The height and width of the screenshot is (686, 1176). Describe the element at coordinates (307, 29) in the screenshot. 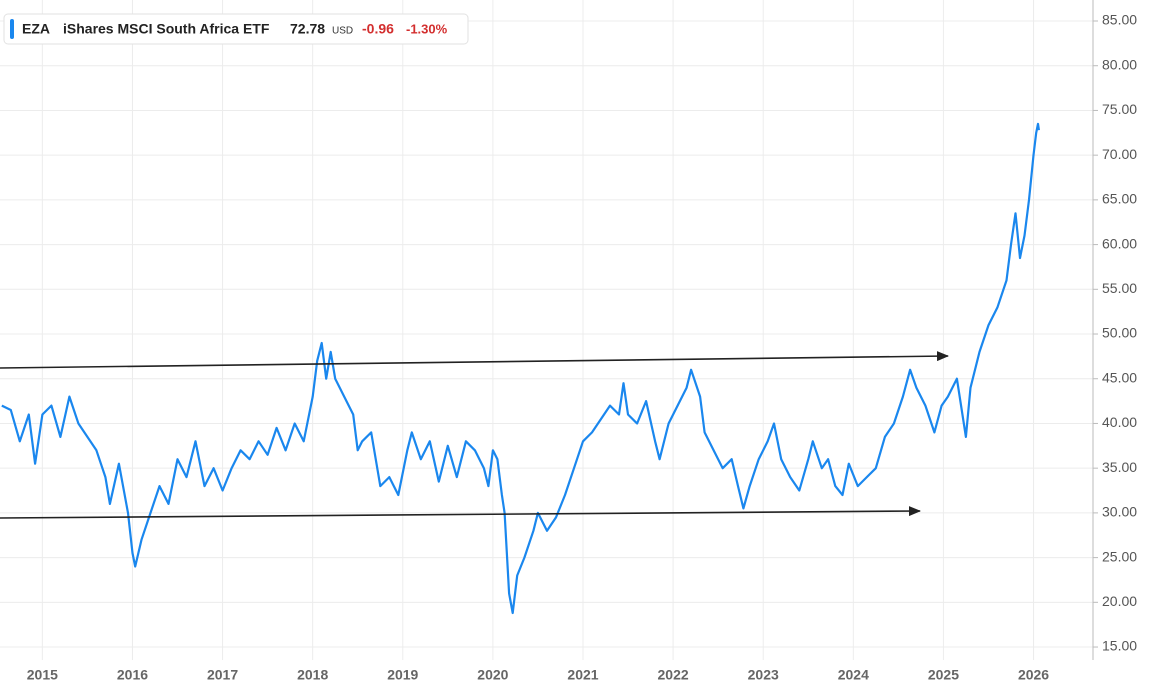

I see `legend-last: 72.78` at that location.